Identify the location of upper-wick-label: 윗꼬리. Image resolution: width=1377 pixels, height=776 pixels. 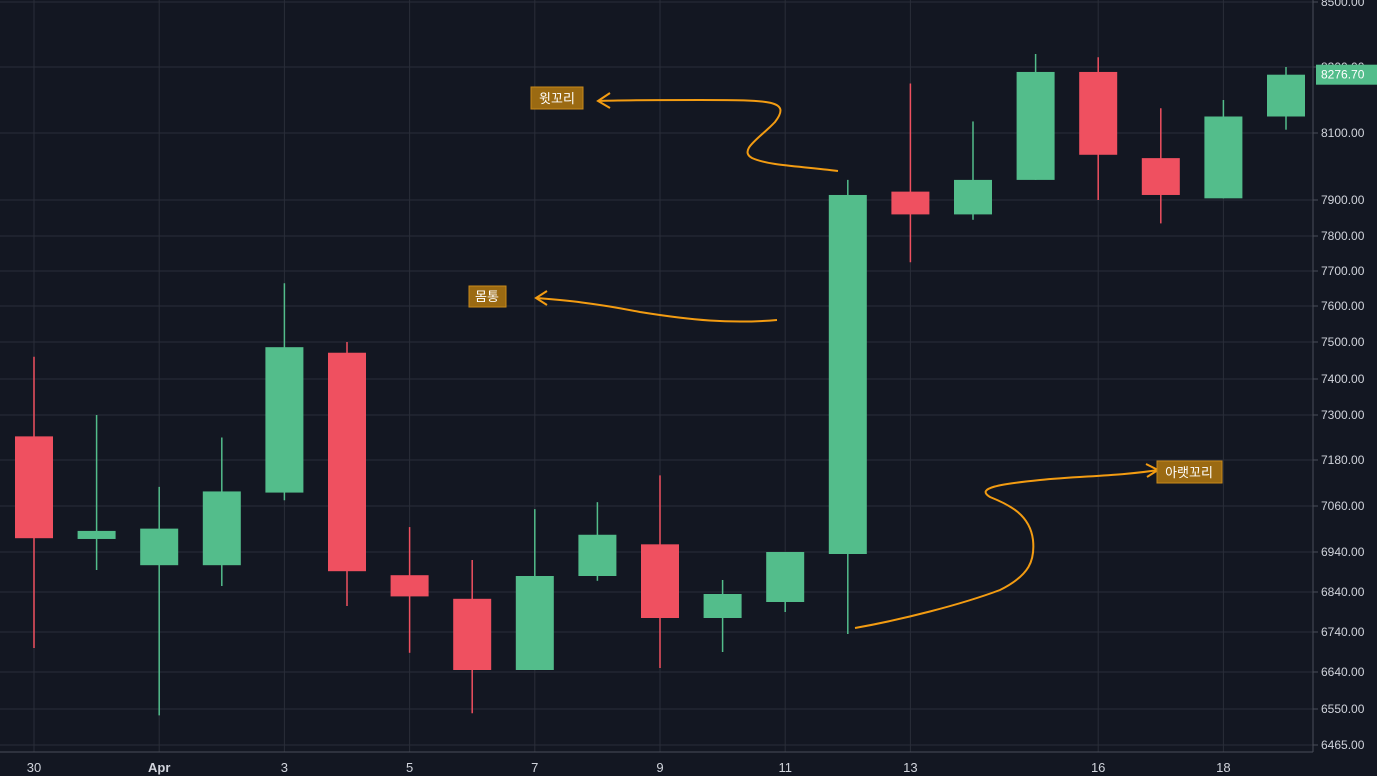
(557, 99).